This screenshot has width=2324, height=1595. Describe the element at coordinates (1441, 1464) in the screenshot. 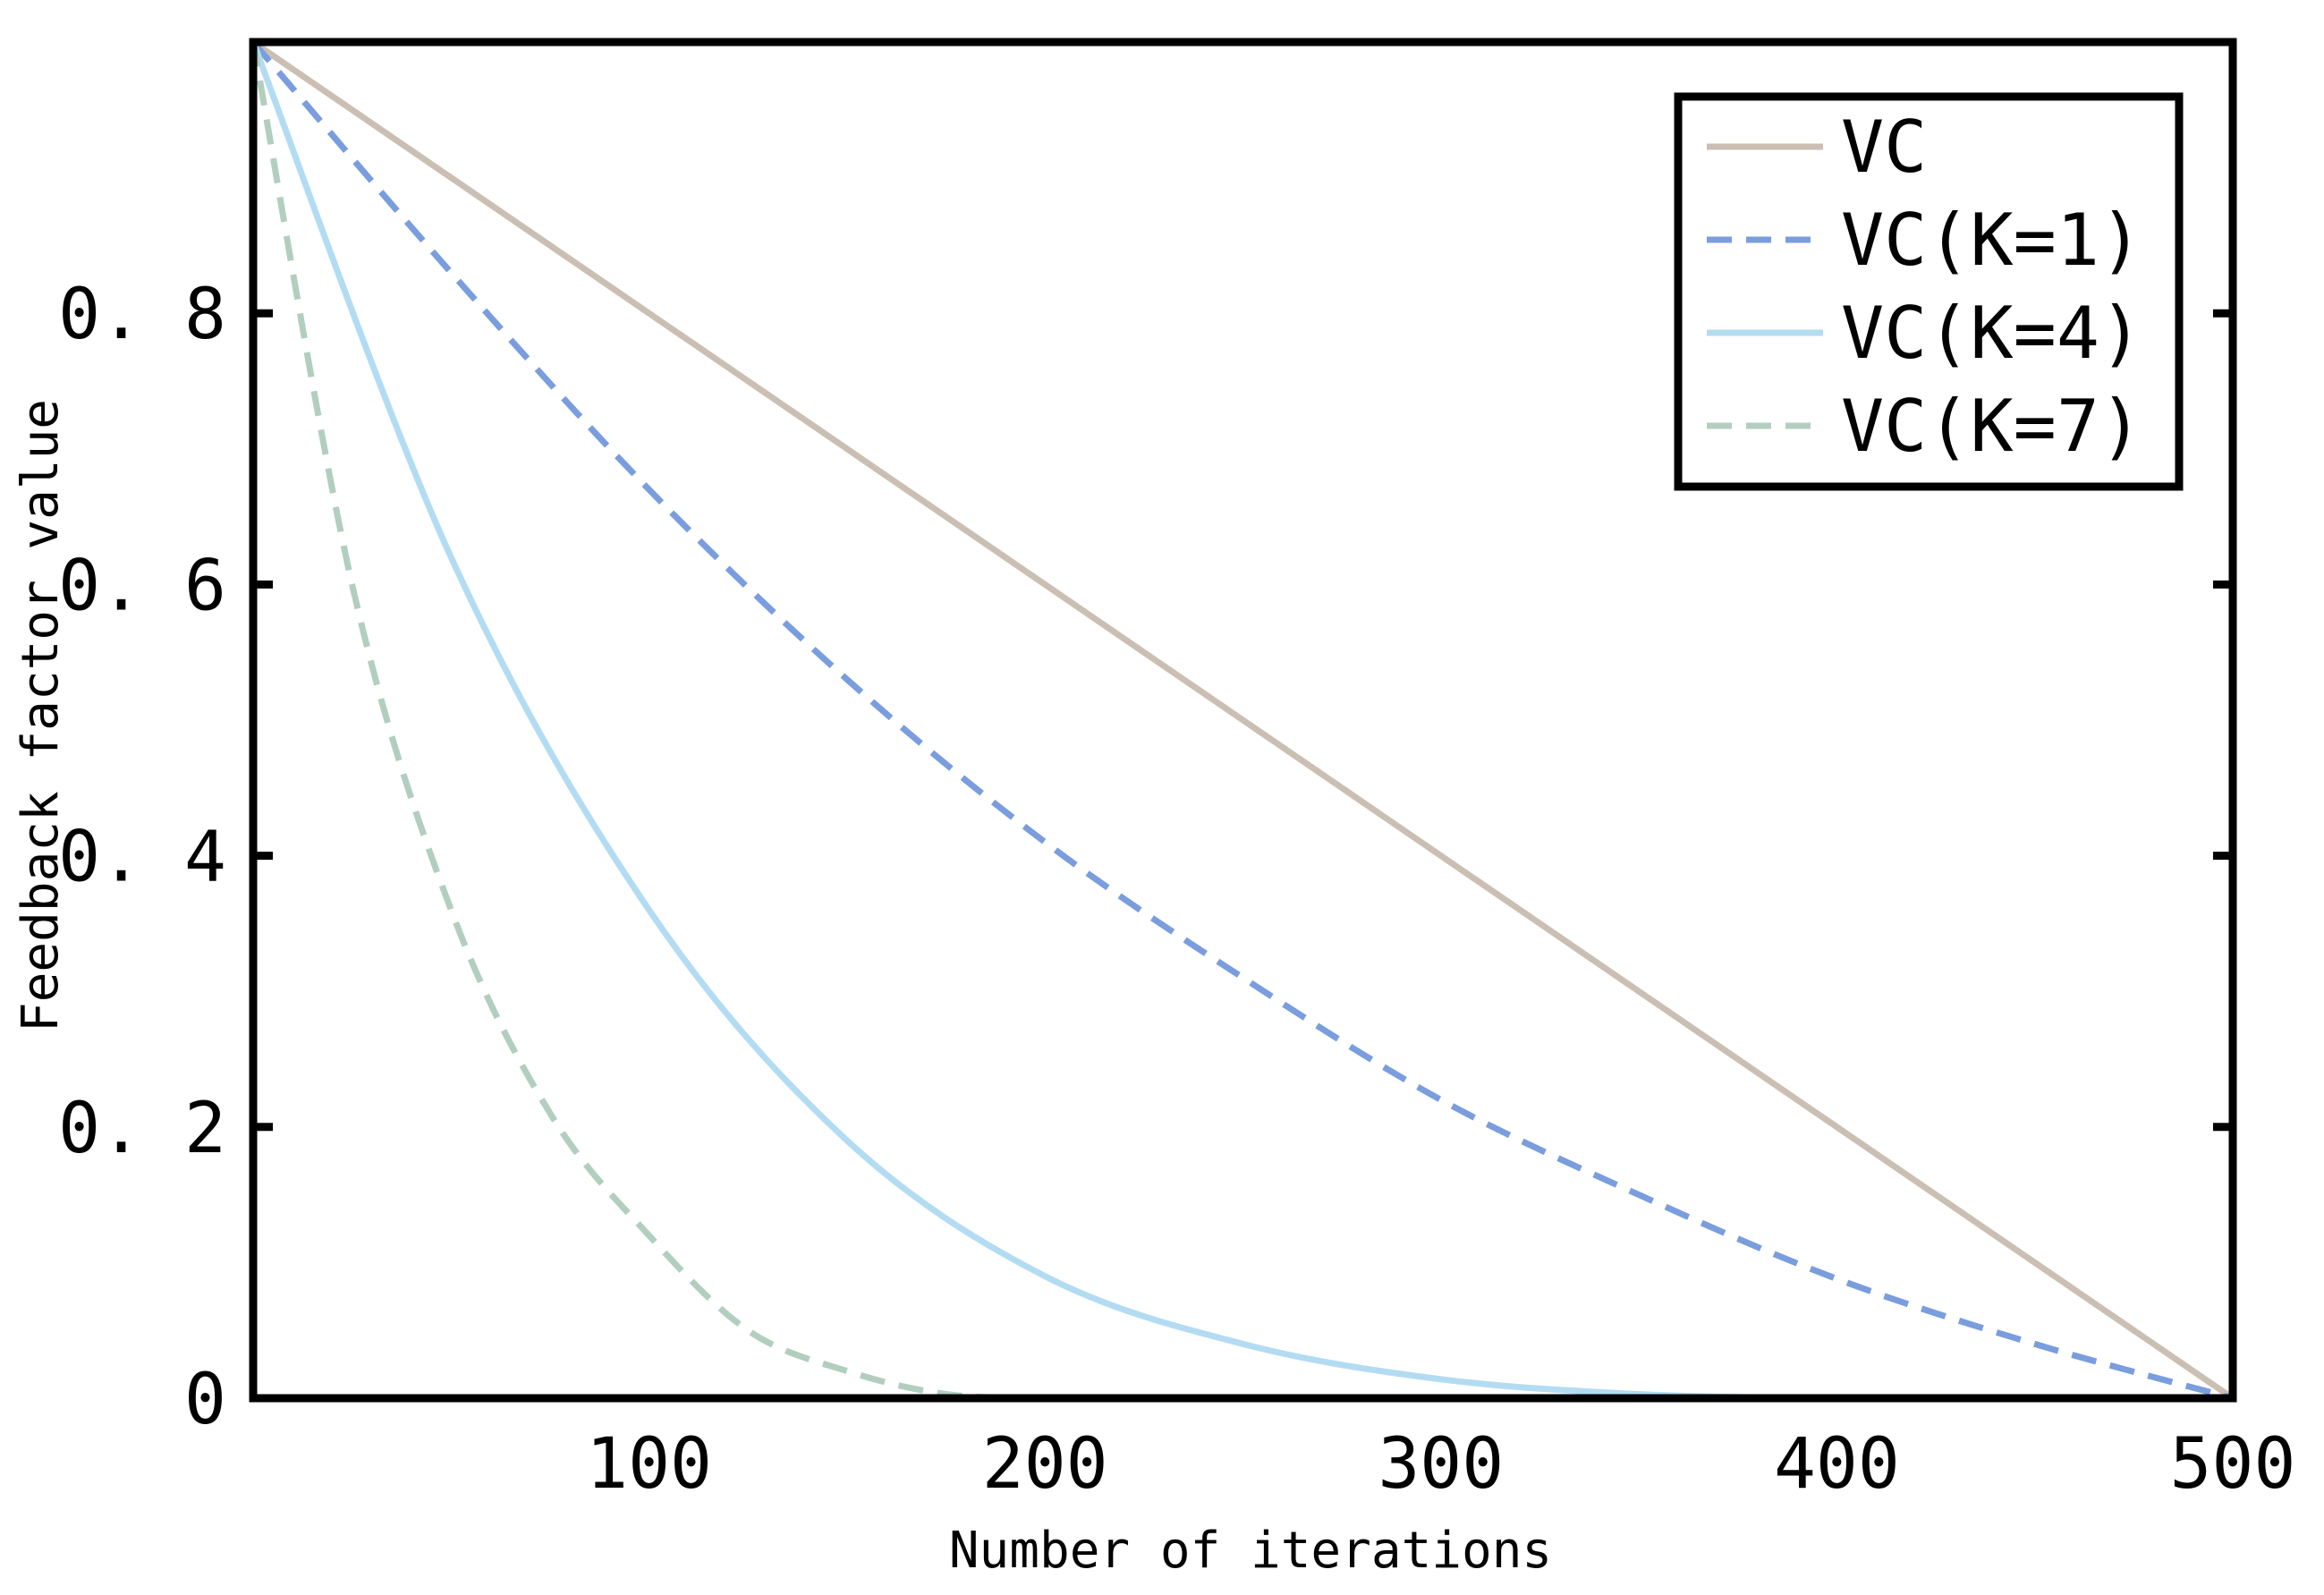

I see `x-tick-label: 300` at that location.